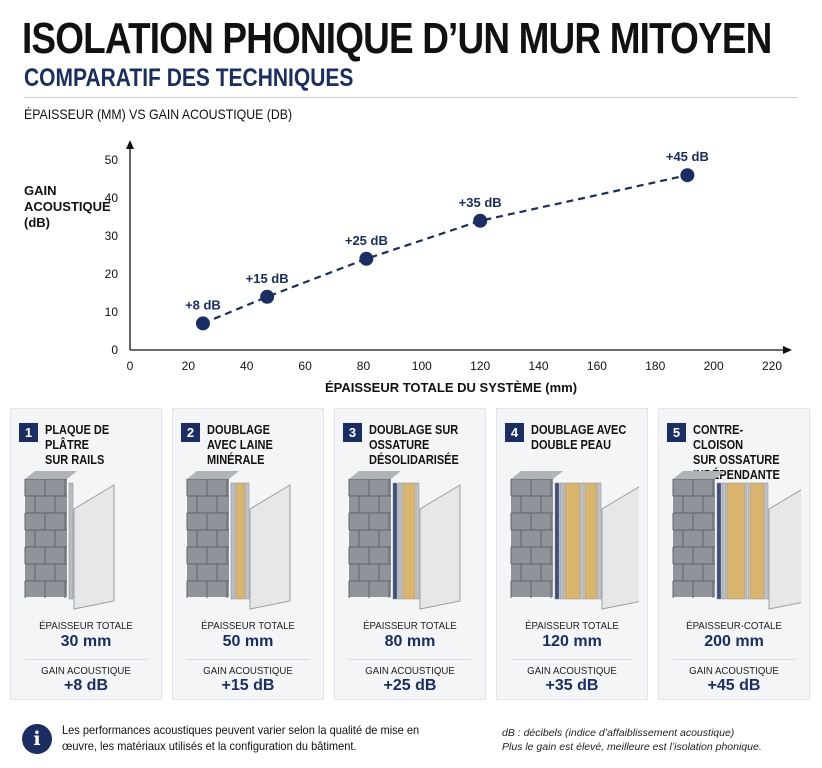 The width and height of the screenshot is (822, 768). Describe the element at coordinates (130, 366) in the screenshot. I see `x-tick-label: 0` at that location.